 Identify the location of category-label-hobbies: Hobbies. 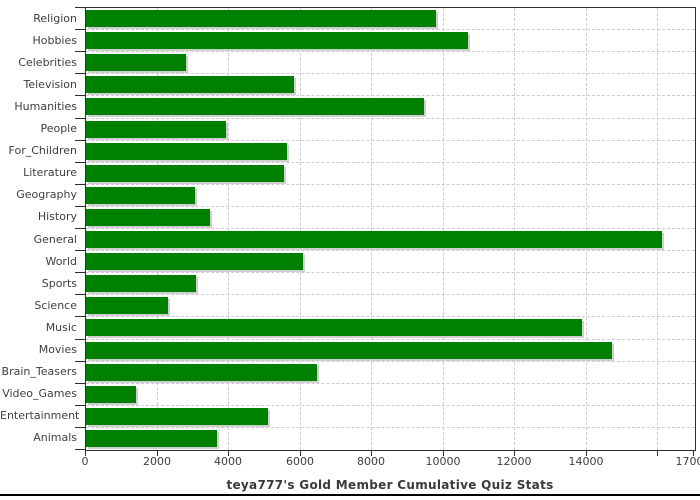
(54, 40).